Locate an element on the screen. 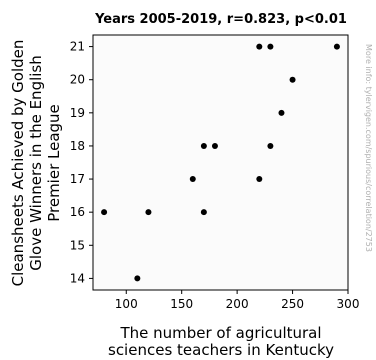 This screenshot has width=376, height=360. x-tick-label: 300 is located at coordinates (348, 304).